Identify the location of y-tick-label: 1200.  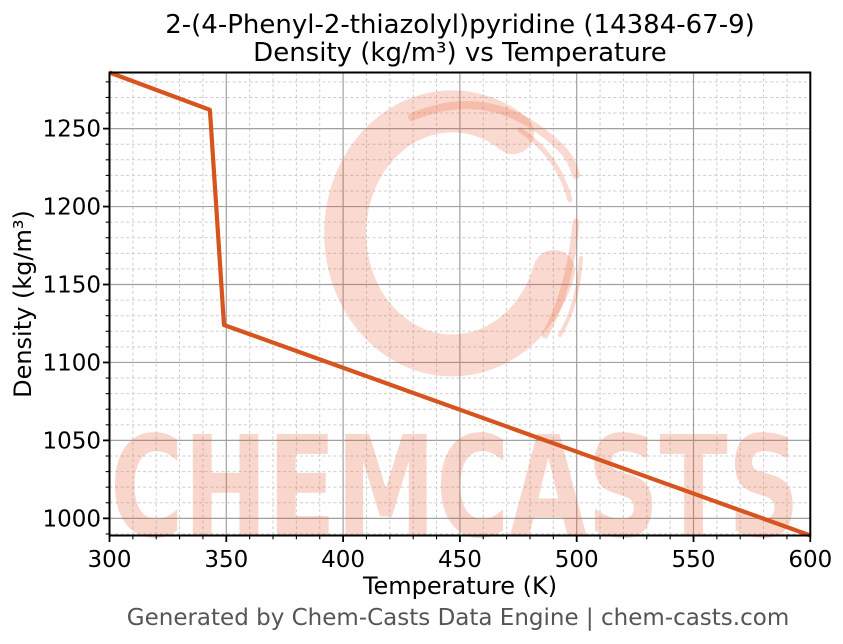
(71, 208).